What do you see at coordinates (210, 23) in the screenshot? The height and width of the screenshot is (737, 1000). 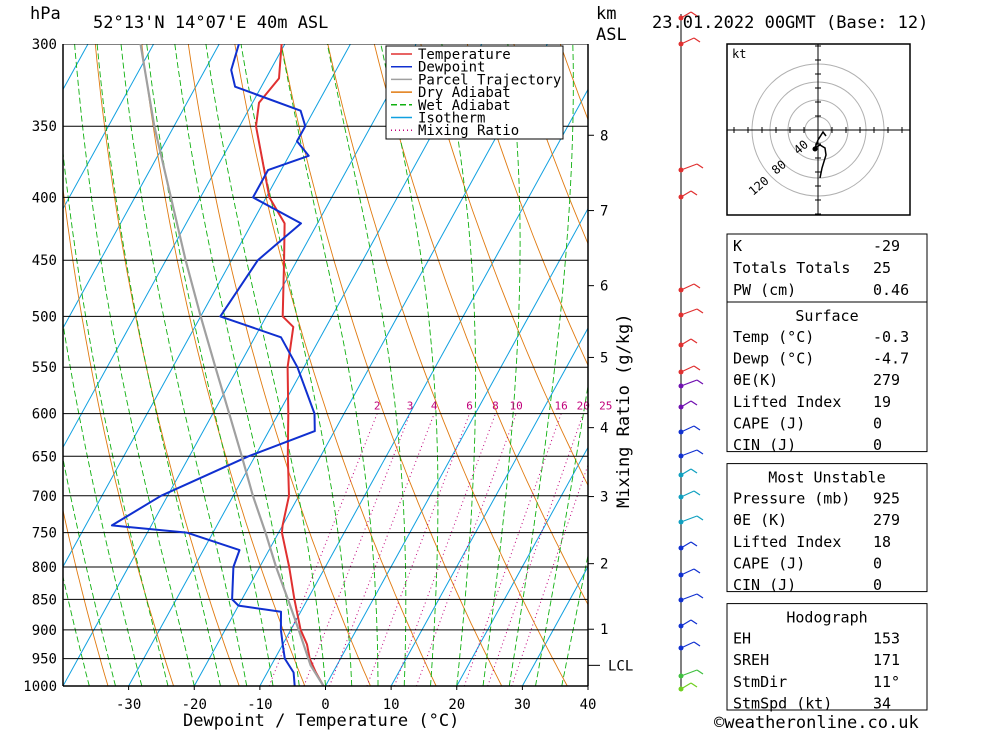 I see `location-title: 52°13'N 14°07'E 40m ASL` at bounding box center [210, 23].